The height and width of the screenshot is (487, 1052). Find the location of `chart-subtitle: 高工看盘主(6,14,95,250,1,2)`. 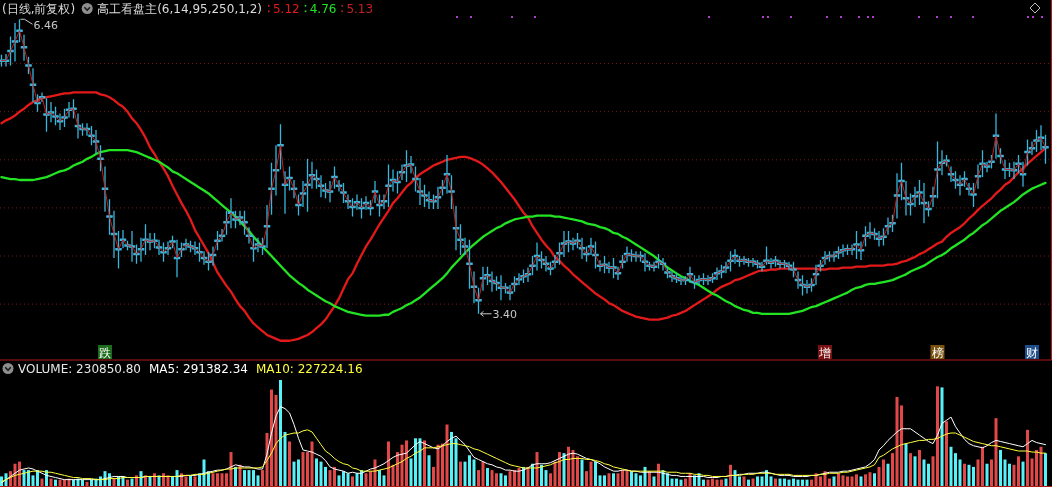

chart-subtitle: 高工看盘主(6,14,95,250,1,2) is located at coordinates (179, 9).